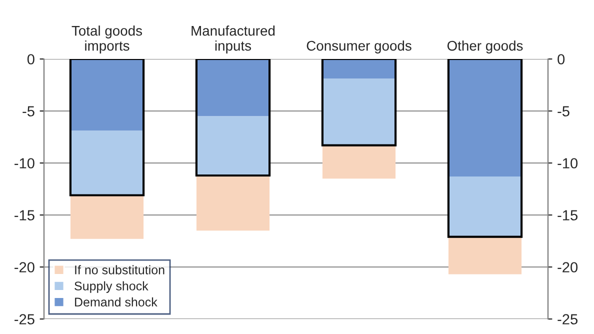  I want to click on y-tick-label: -15, so click(24, 215).